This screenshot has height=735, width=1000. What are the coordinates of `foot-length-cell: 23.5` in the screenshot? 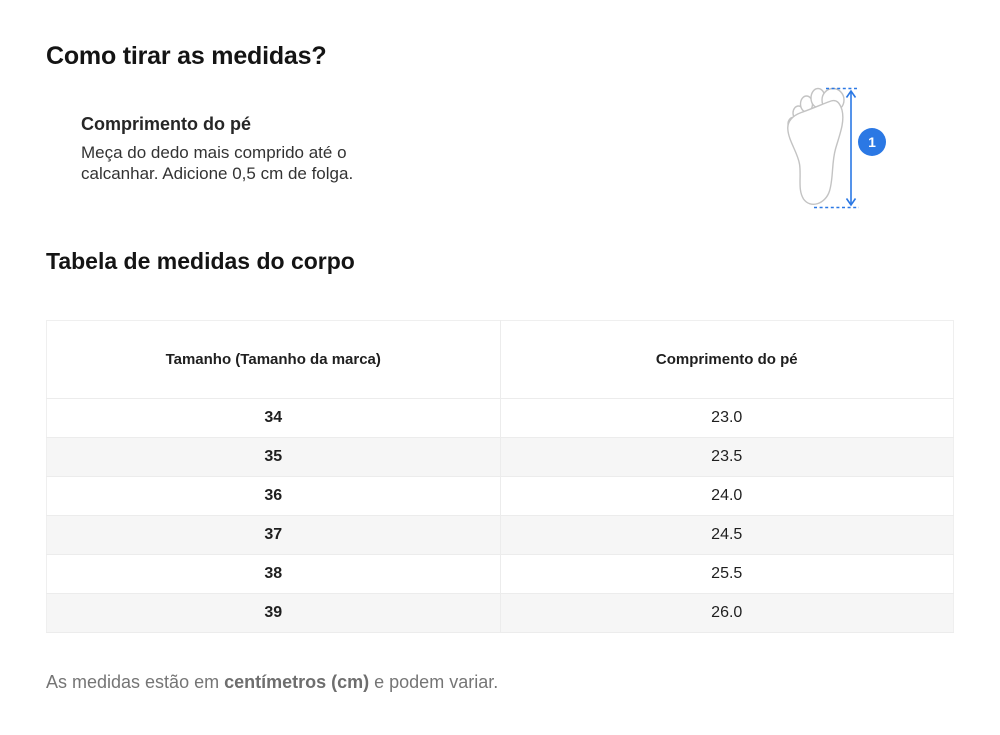 It's located at (727, 457).